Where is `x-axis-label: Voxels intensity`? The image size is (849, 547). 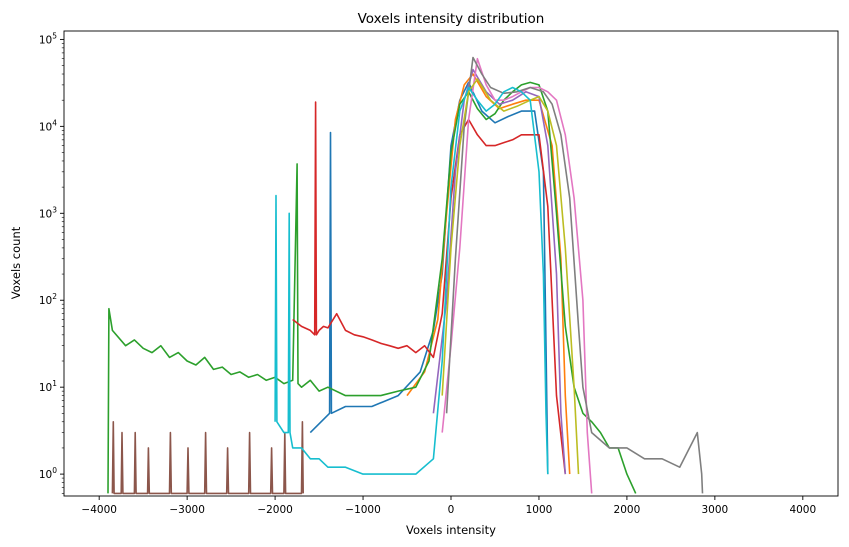 x-axis-label: Voxels intensity is located at coordinates (451, 530).